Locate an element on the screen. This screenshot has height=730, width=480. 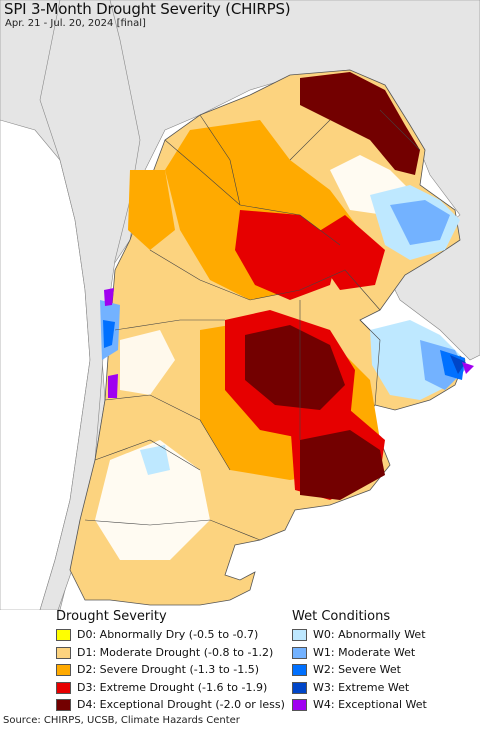
map-subtitle: Apr. 21 - Jul. 20, 2024 [final] is located at coordinates (75, 23).